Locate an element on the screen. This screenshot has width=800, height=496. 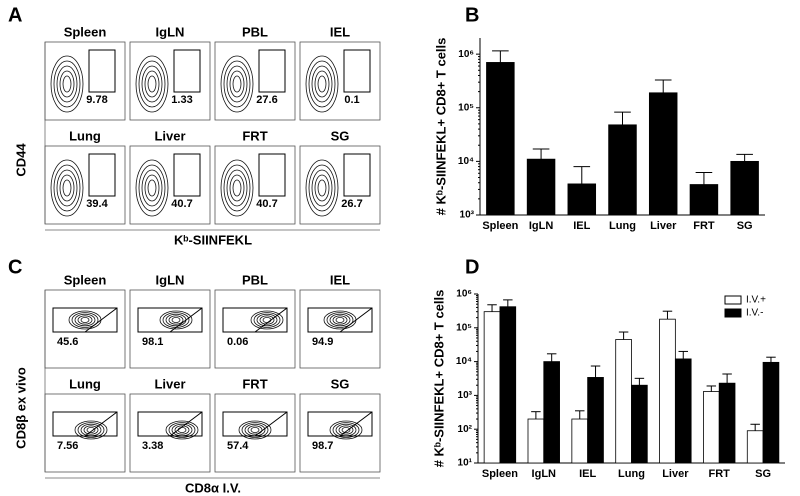
gate-percent: 27.6 is located at coordinates (266, 100).